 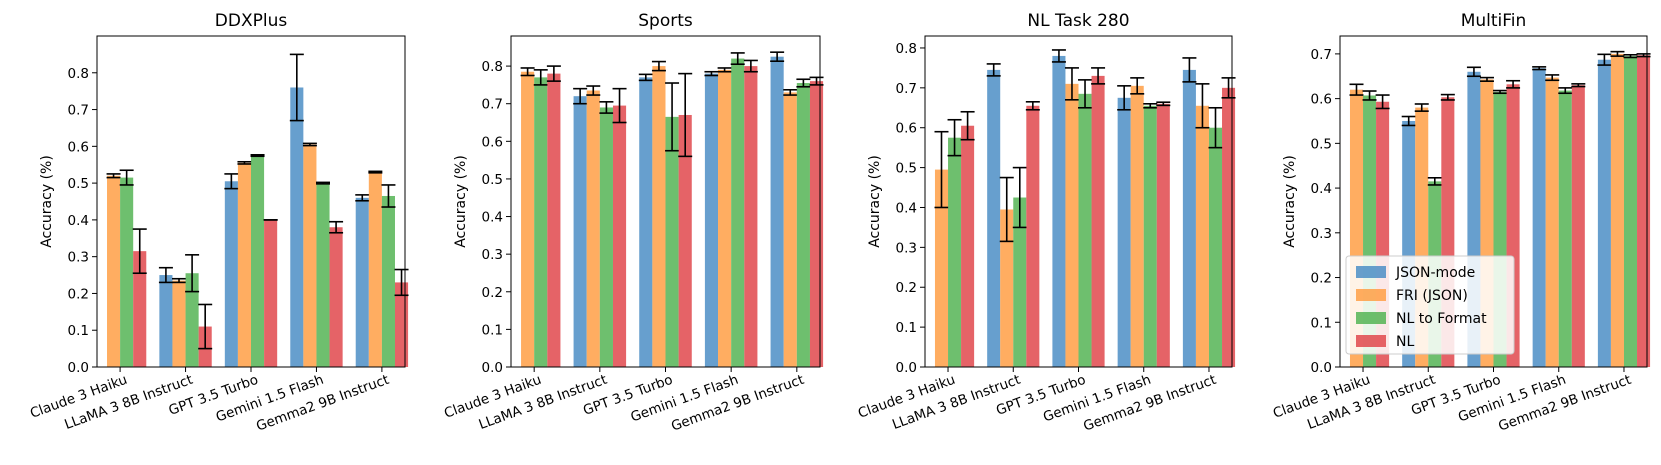 I want to click on chart-title: Sports, so click(x=665, y=21).